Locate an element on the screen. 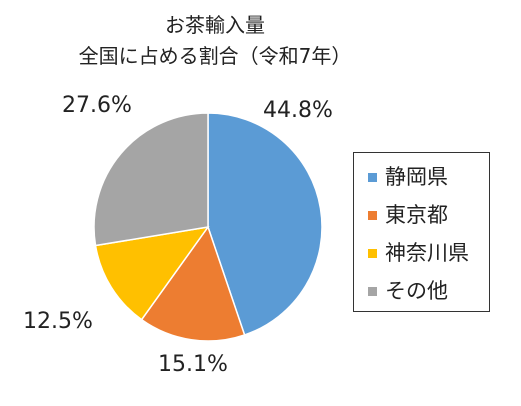  legend-label-other: その他 is located at coordinates (416, 291).